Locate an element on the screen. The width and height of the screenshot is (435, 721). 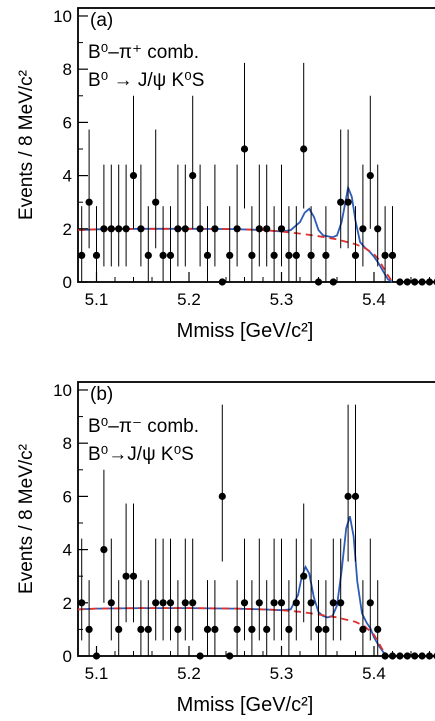
total-fit-curve is located at coordinates (233, 586).